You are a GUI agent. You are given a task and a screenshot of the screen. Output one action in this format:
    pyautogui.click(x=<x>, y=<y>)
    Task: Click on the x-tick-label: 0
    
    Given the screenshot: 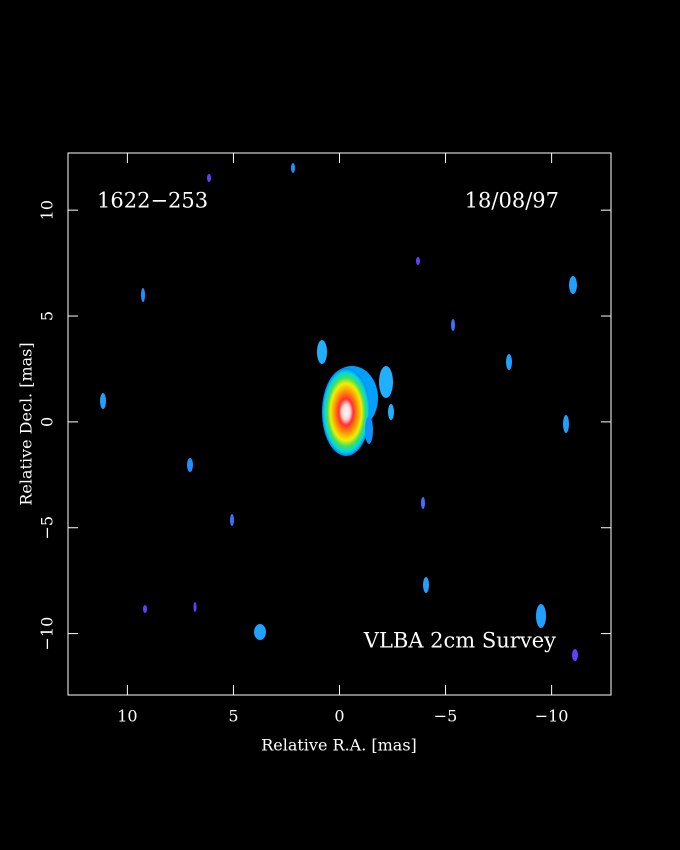 What is the action you would take?
    pyautogui.click(x=339, y=716)
    